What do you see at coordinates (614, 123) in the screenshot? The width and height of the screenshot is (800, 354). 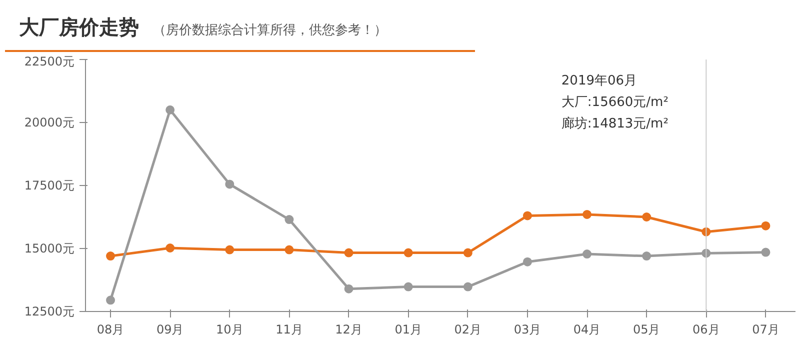 I see `annotation: 廊坊:14813元/m²` at bounding box center [614, 123].